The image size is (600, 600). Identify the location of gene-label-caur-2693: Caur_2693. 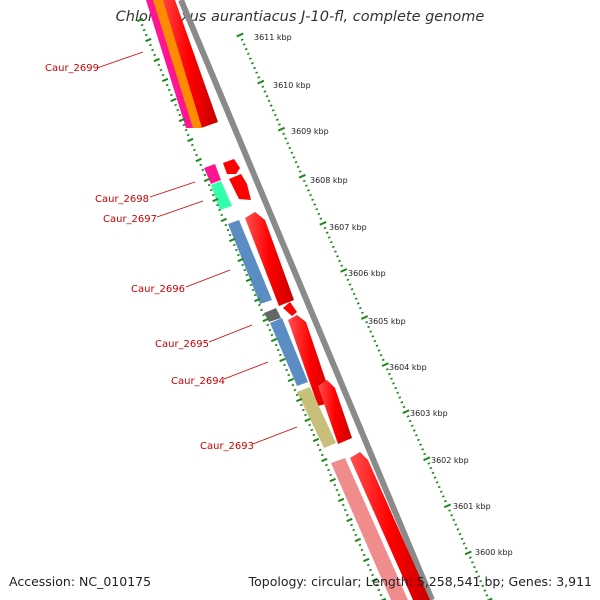
(227, 446).